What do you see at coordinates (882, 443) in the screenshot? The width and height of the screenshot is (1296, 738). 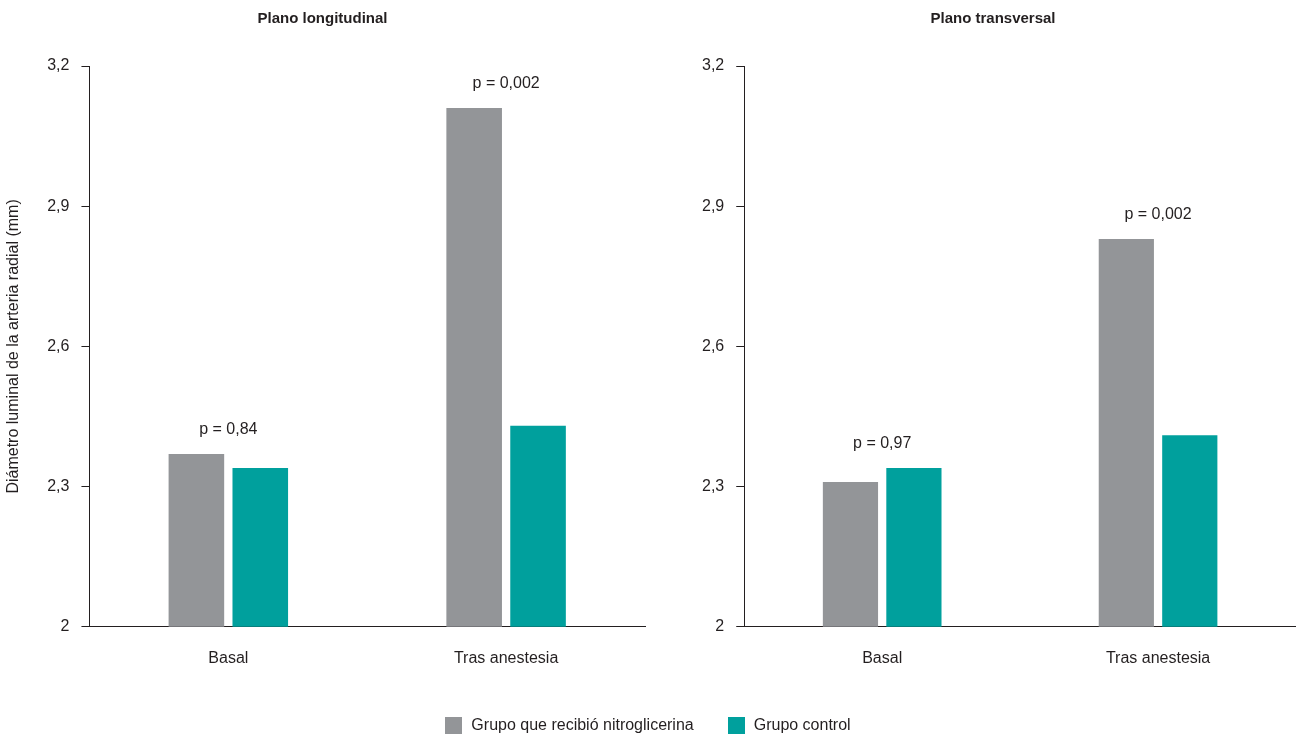 I see `annotation: p = 0,97` at bounding box center [882, 443].